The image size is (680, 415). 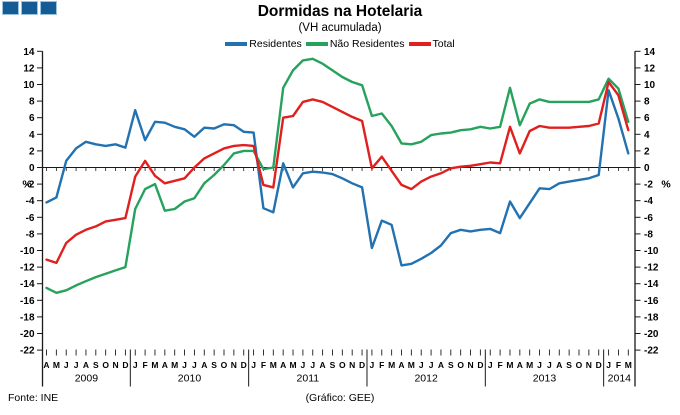 What do you see at coordinates (33, 398) in the screenshot?
I see `source-note: Fonte: INE` at bounding box center [33, 398].